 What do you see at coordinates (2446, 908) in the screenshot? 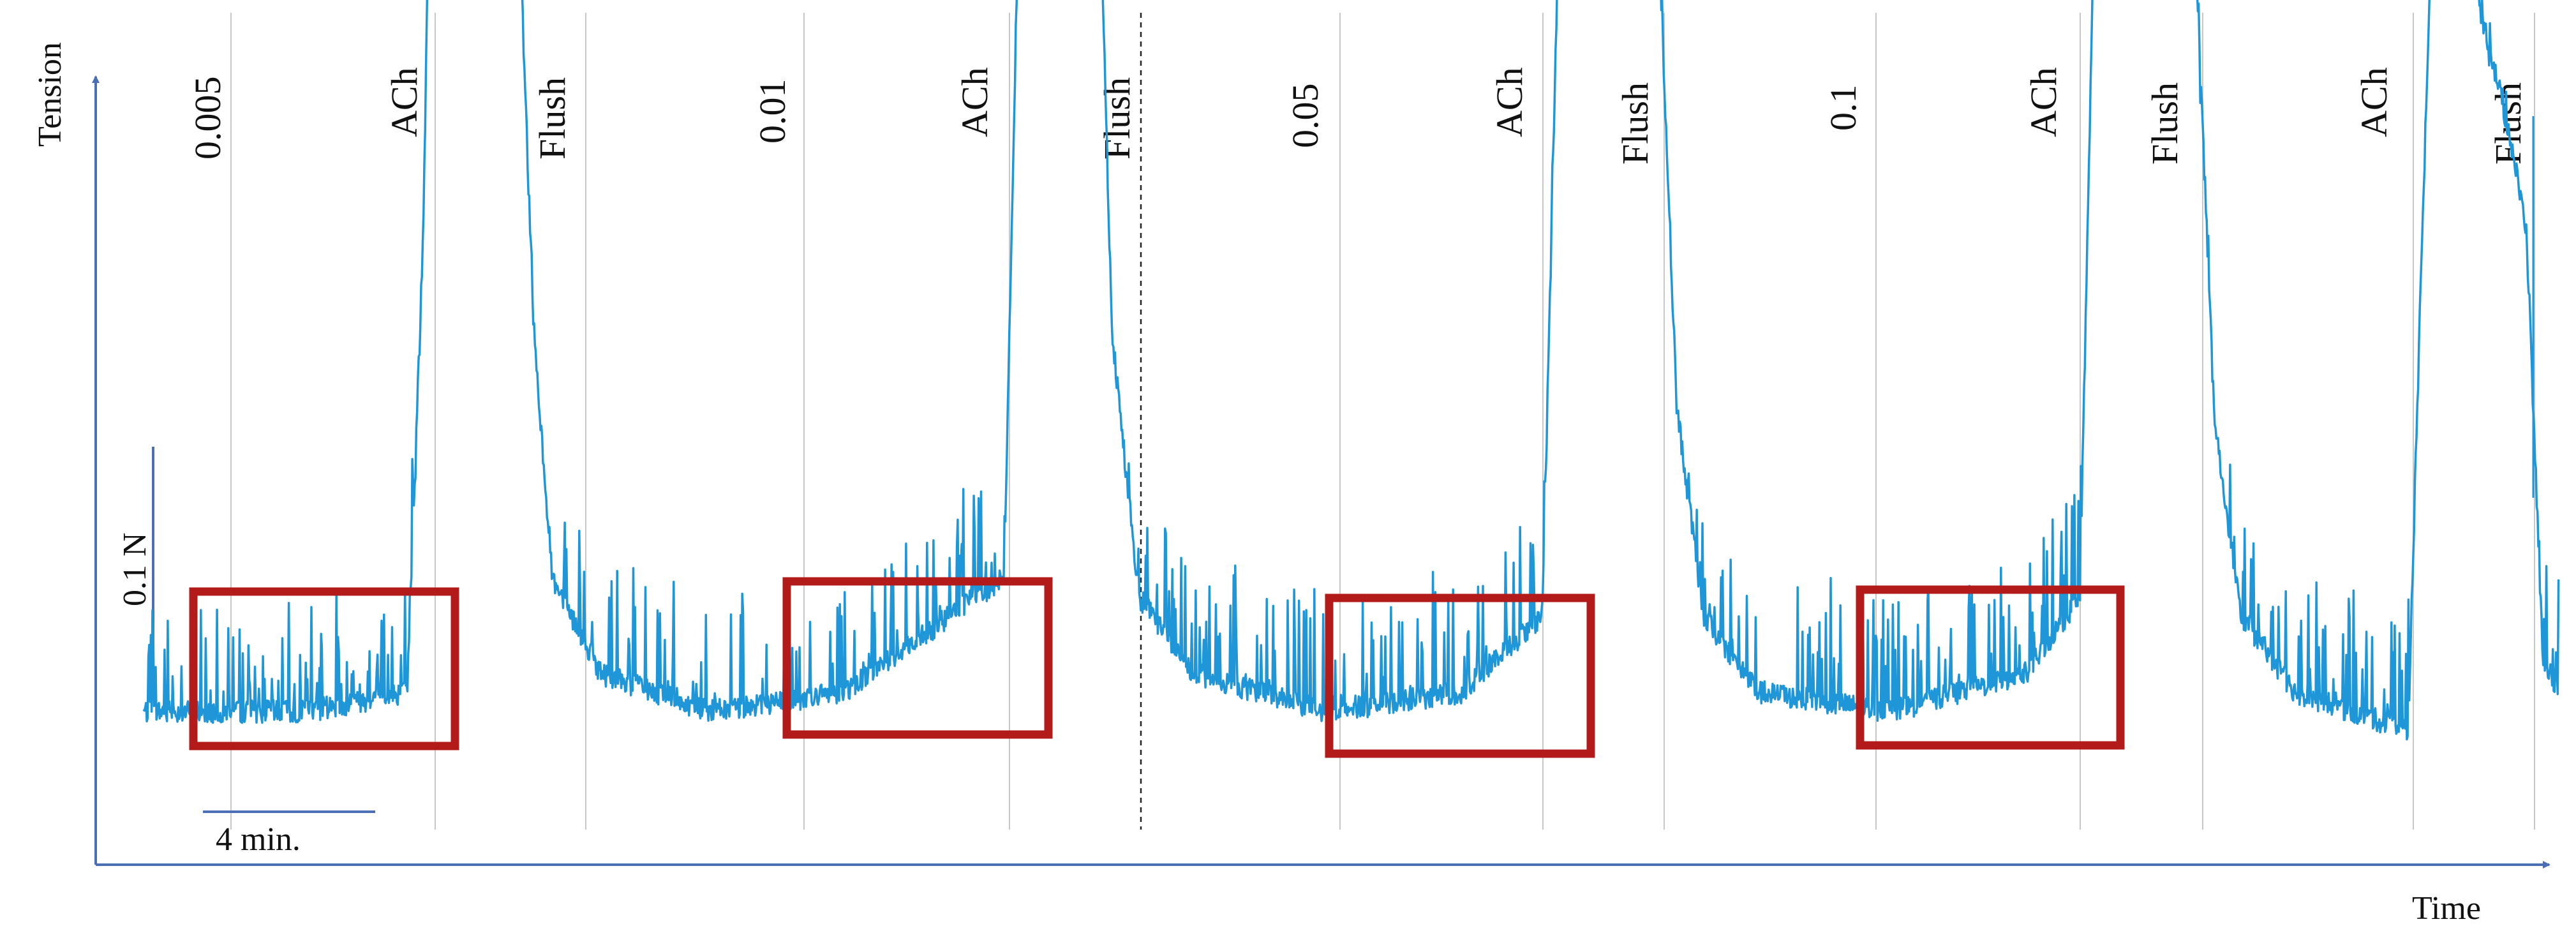
I see `x-axis-label: Time` at bounding box center [2446, 908].